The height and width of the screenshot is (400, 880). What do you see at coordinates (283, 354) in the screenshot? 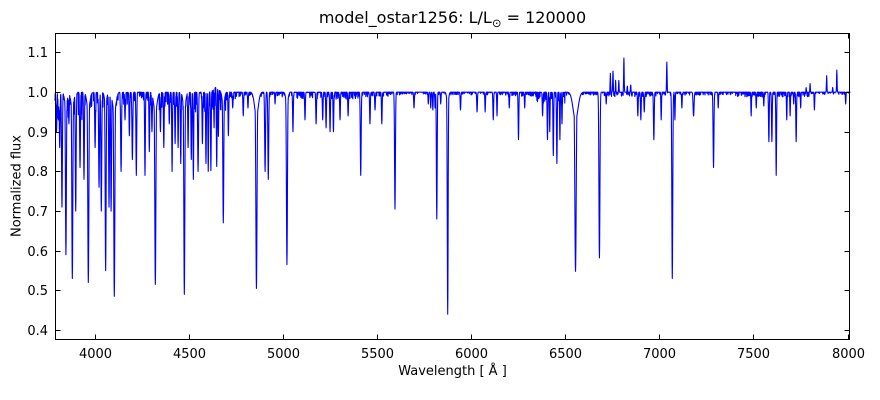
I see `x-tick-label: 5000` at bounding box center [283, 354].